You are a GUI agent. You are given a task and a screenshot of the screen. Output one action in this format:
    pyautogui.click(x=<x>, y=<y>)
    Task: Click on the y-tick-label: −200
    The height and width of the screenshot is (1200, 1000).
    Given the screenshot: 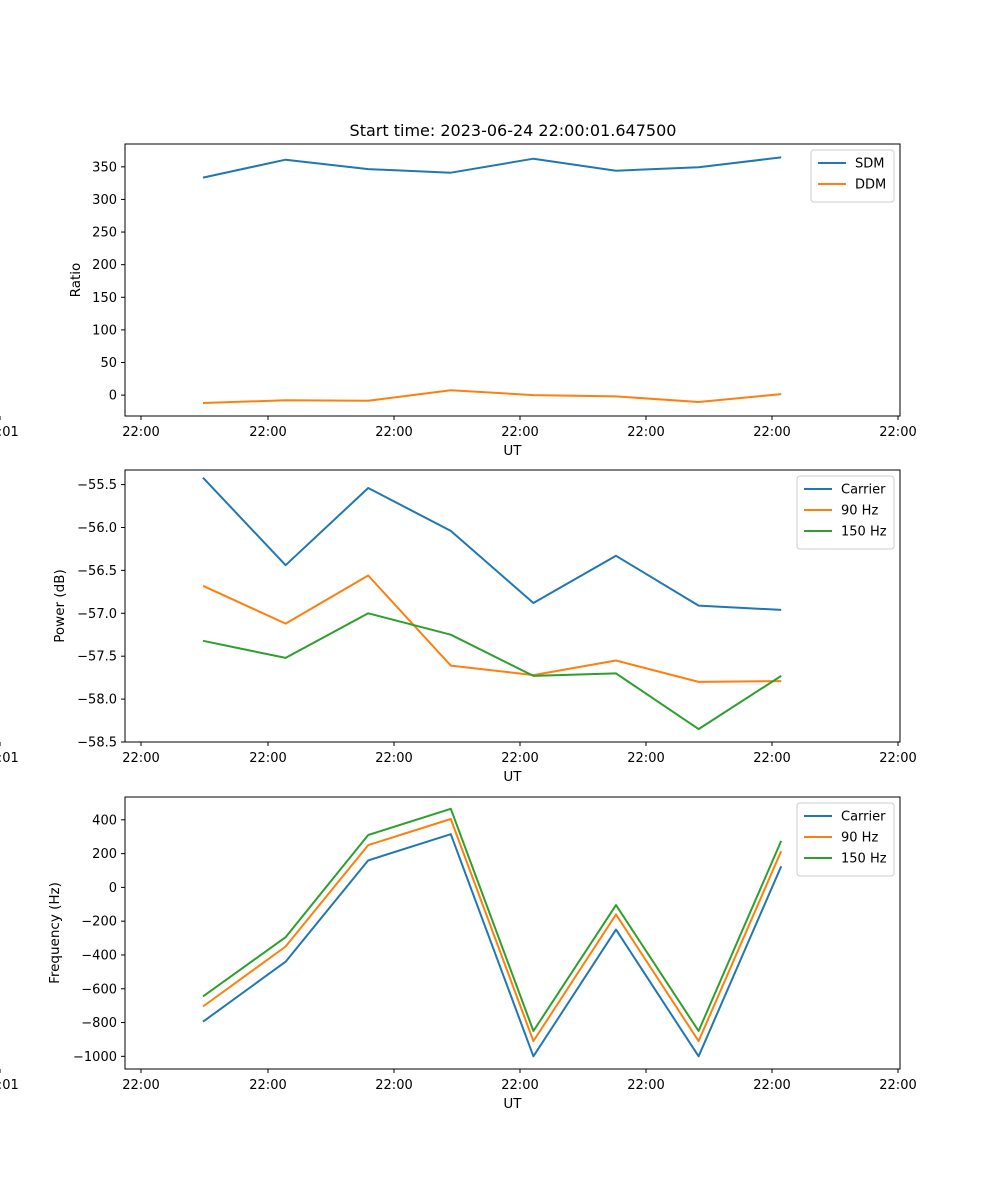 What is the action you would take?
    pyautogui.click(x=99, y=922)
    